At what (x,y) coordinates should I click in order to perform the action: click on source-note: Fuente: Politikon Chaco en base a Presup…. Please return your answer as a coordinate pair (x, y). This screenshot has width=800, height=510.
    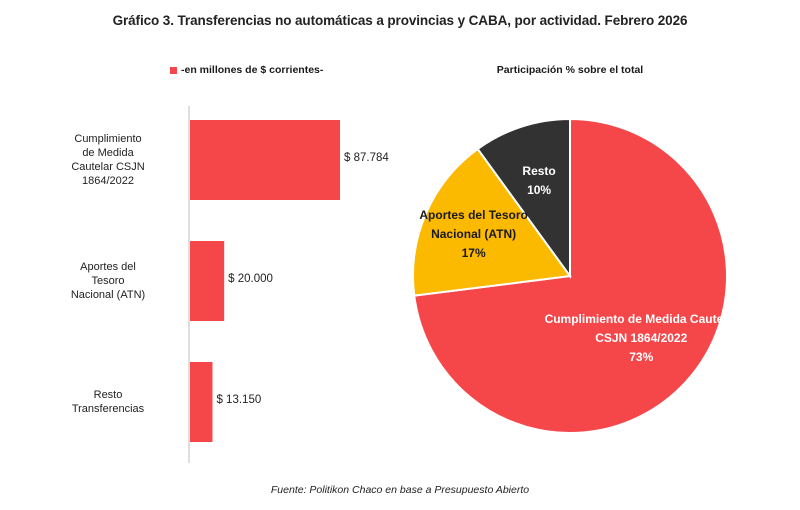
    Looking at the image, I should click on (400, 490).